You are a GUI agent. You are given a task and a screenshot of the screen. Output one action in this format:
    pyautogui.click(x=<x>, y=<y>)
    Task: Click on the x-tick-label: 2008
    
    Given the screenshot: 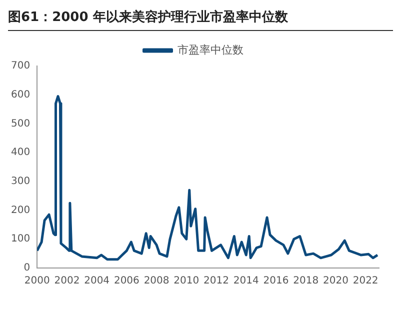 What is the action you would take?
    pyautogui.click(x=157, y=281)
    